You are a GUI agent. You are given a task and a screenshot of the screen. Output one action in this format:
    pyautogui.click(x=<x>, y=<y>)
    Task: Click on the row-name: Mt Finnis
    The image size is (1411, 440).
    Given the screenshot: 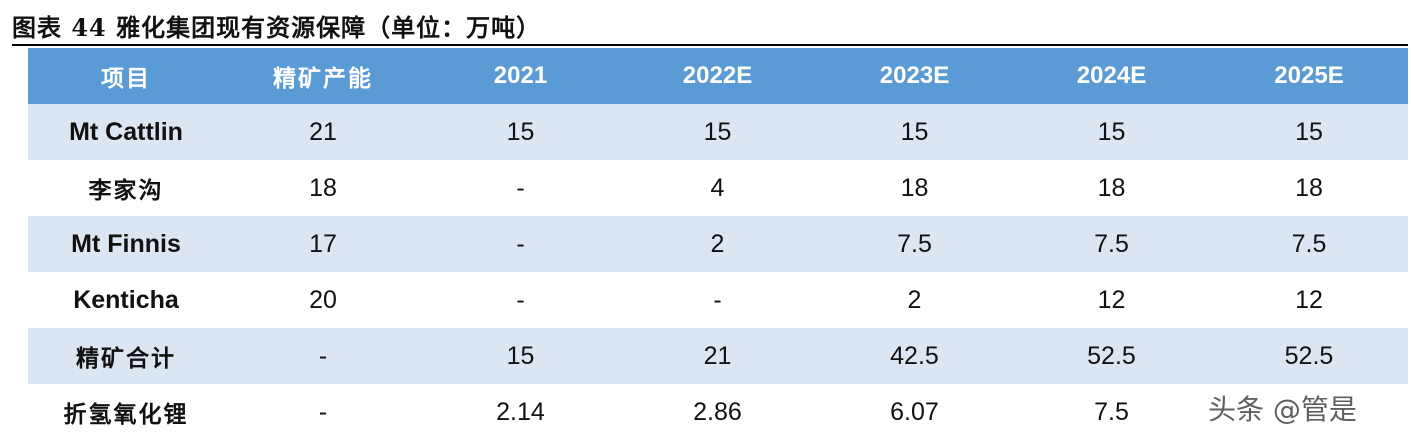 What is the action you would take?
    pyautogui.click(x=126, y=244)
    